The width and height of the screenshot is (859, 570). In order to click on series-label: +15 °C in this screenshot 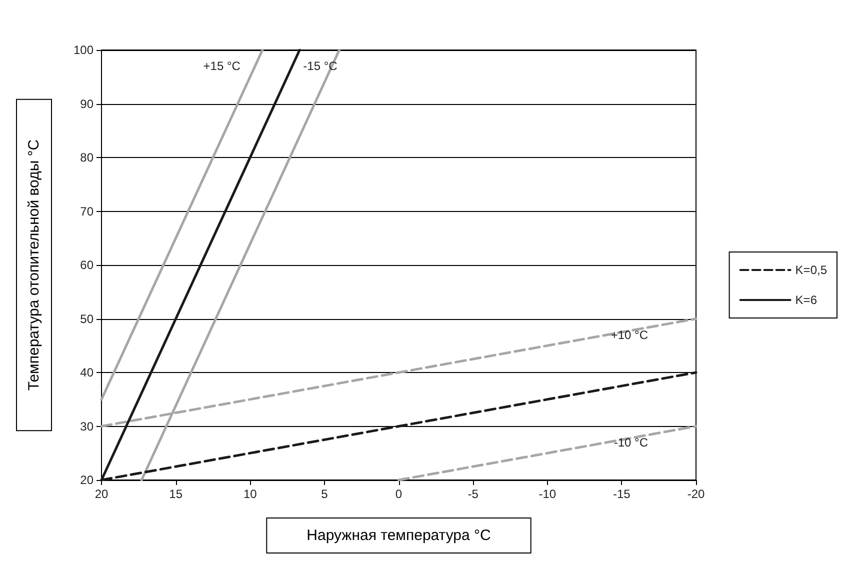, I will do `click(222, 66)`.